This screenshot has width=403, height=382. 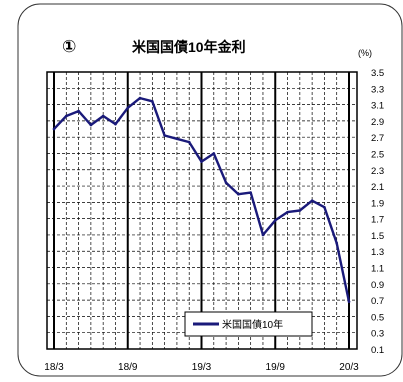 I want to click on y-tick-label: 0.7, so click(x=377, y=301).